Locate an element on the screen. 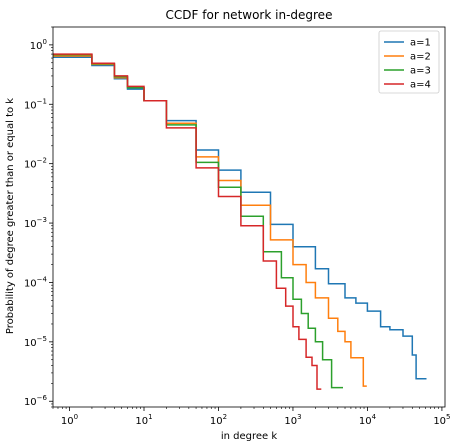 The image size is (456, 445). x-tick-label: 10¹ is located at coordinates (143, 420).